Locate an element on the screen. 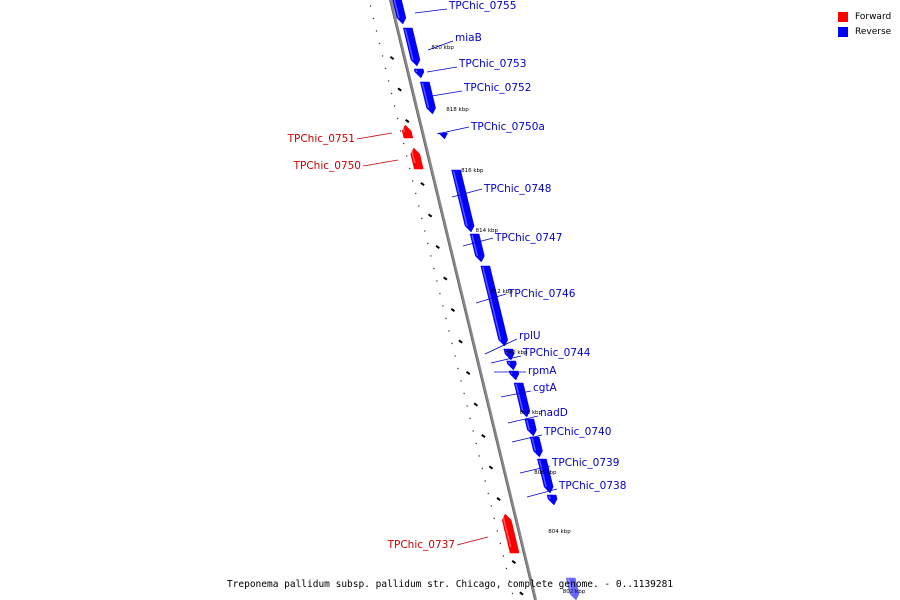 The height and width of the screenshot is (600, 900). gene-label-tpchic_0748: TPChic_0748 is located at coordinates (517, 189).